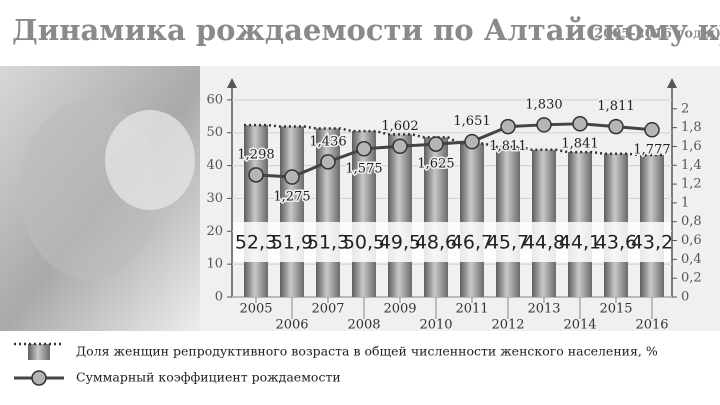  What do you see at coordinates (327, 141) in the screenshot?
I see `line-value-label: 1,436` at bounding box center [327, 141].